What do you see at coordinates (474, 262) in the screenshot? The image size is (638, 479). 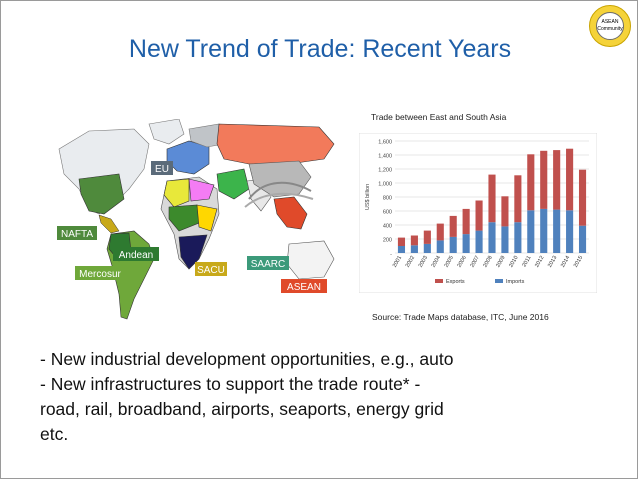 I see `x-tick-label: 2007` at bounding box center [474, 262].